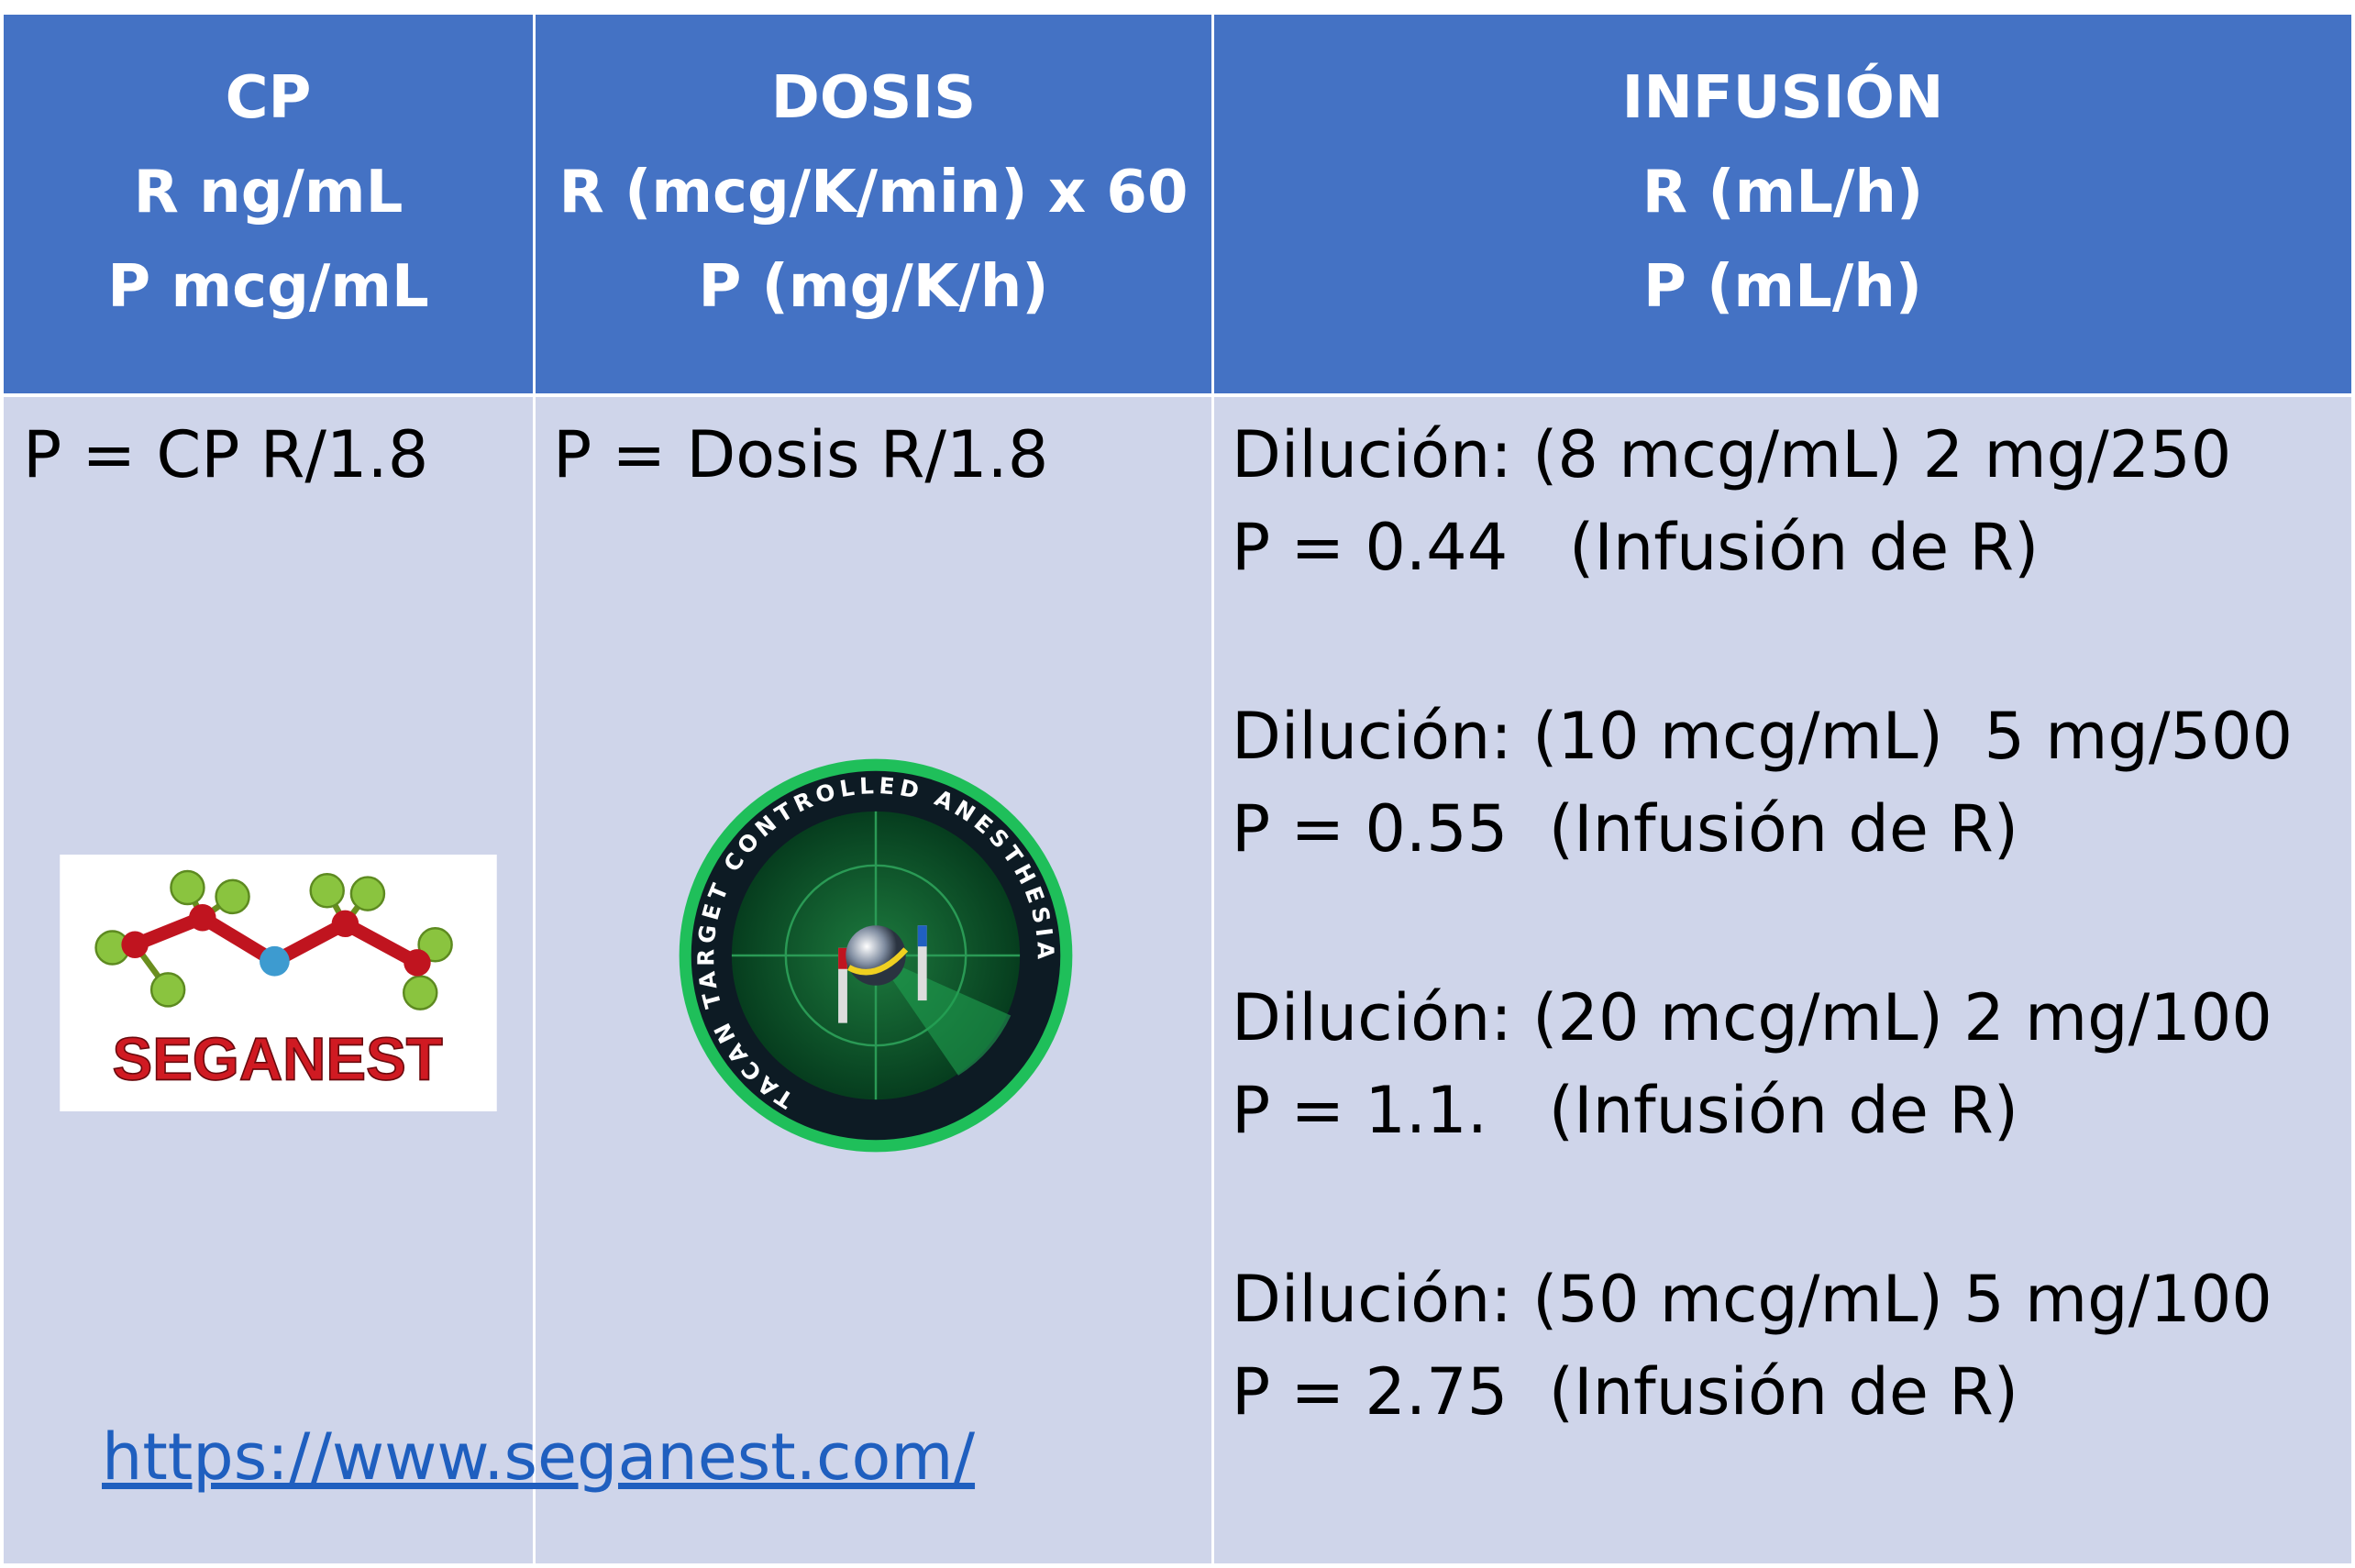  What do you see at coordinates (801, 455) in the screenshot?
I see `formula: P = Dosis R/1.8` at bounding box center [801, 455].